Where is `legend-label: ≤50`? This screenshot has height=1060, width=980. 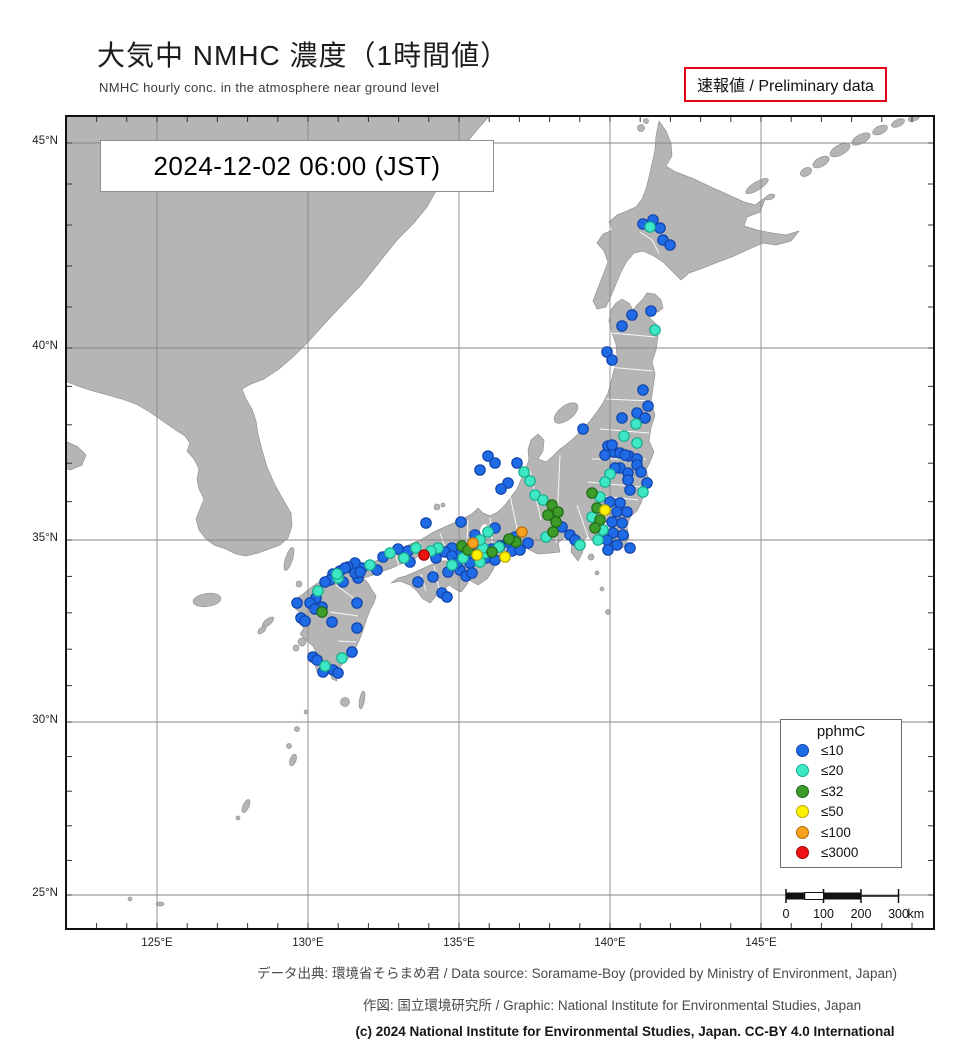
legend-label: ≤50 is located at coordinates (832, 812).